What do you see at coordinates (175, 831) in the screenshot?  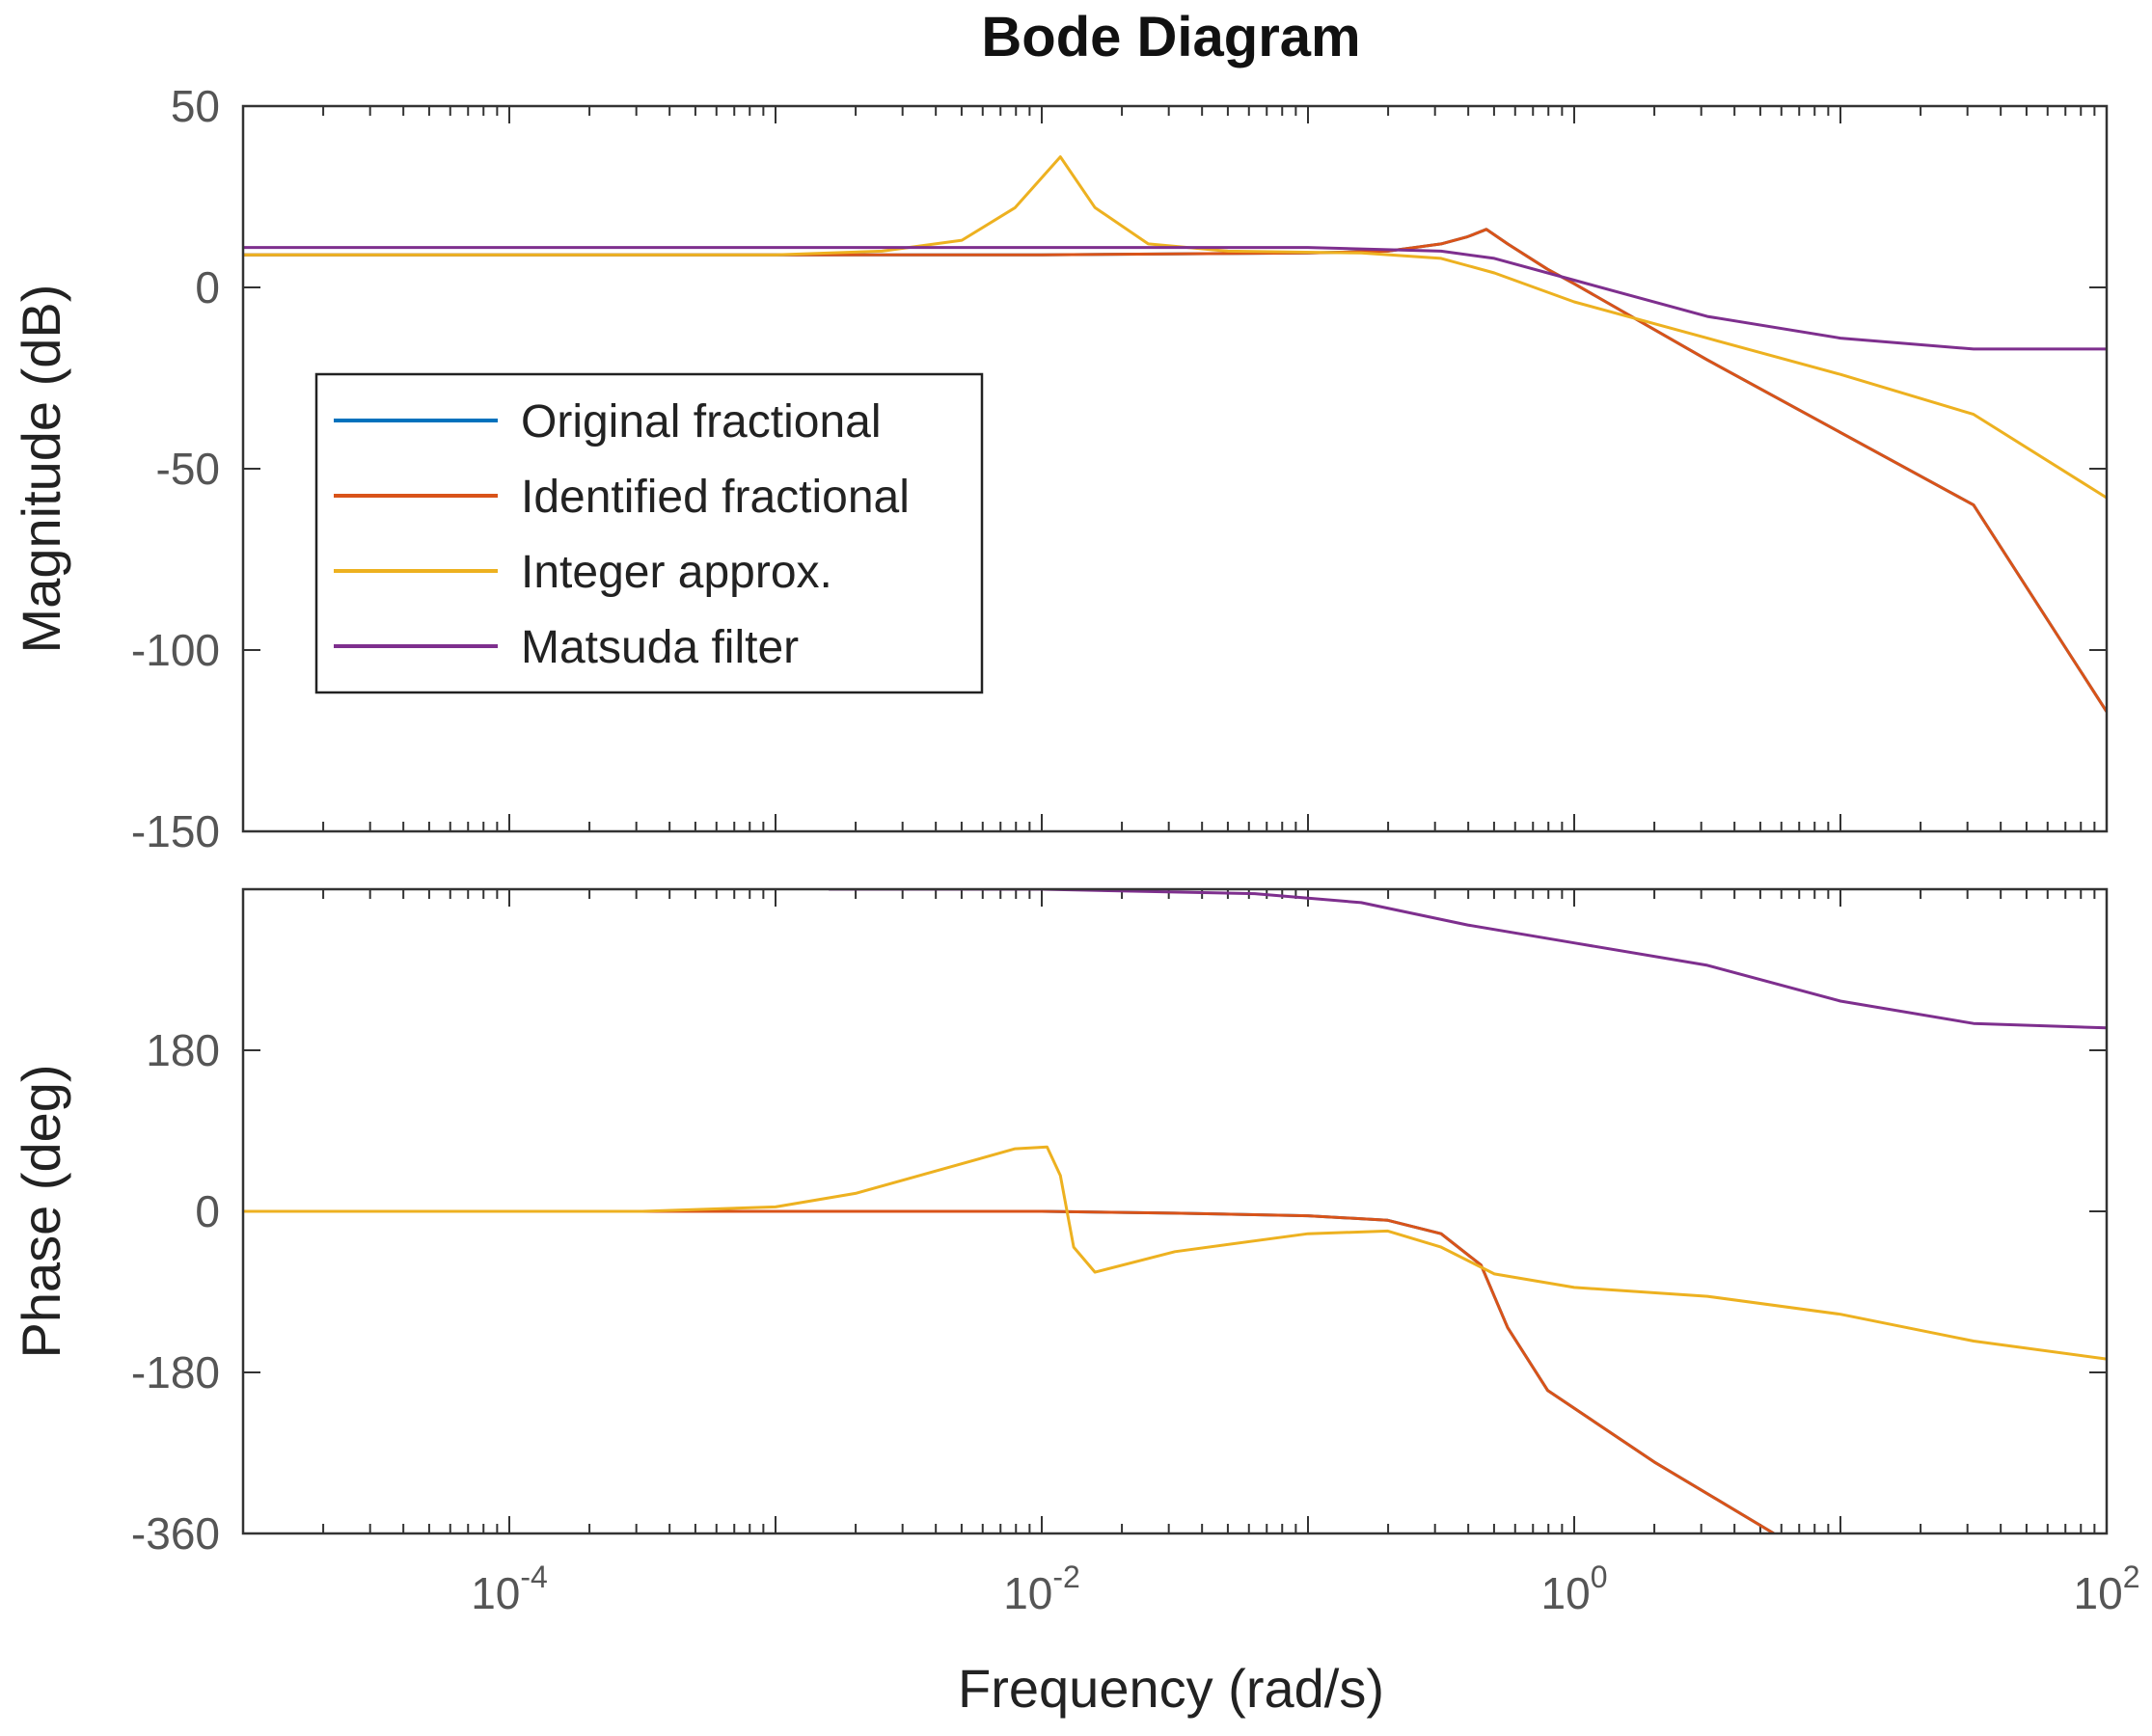 I see `y-tick-label: -150` at bounding box center [175, 831].